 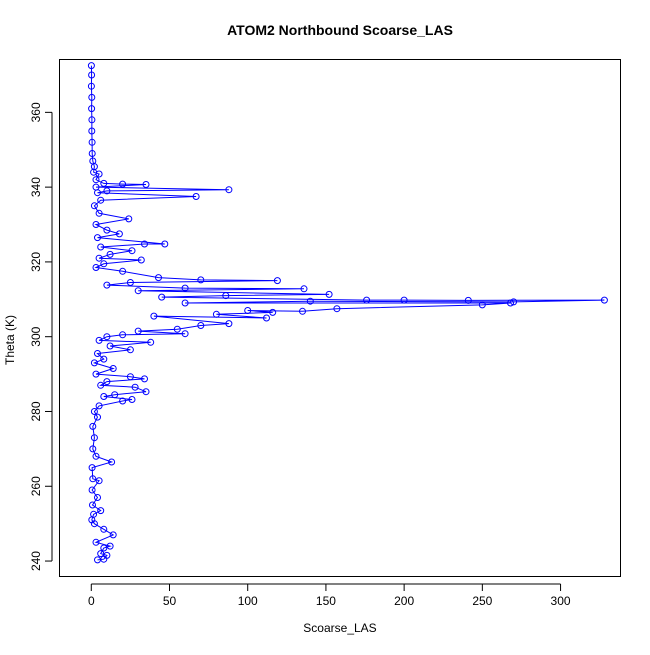 What do you see at coordinates (41, 336) in the screenshot?
I see `y-axis: 240 260 280 300 320 340 360` at bounding box center [41, 336].